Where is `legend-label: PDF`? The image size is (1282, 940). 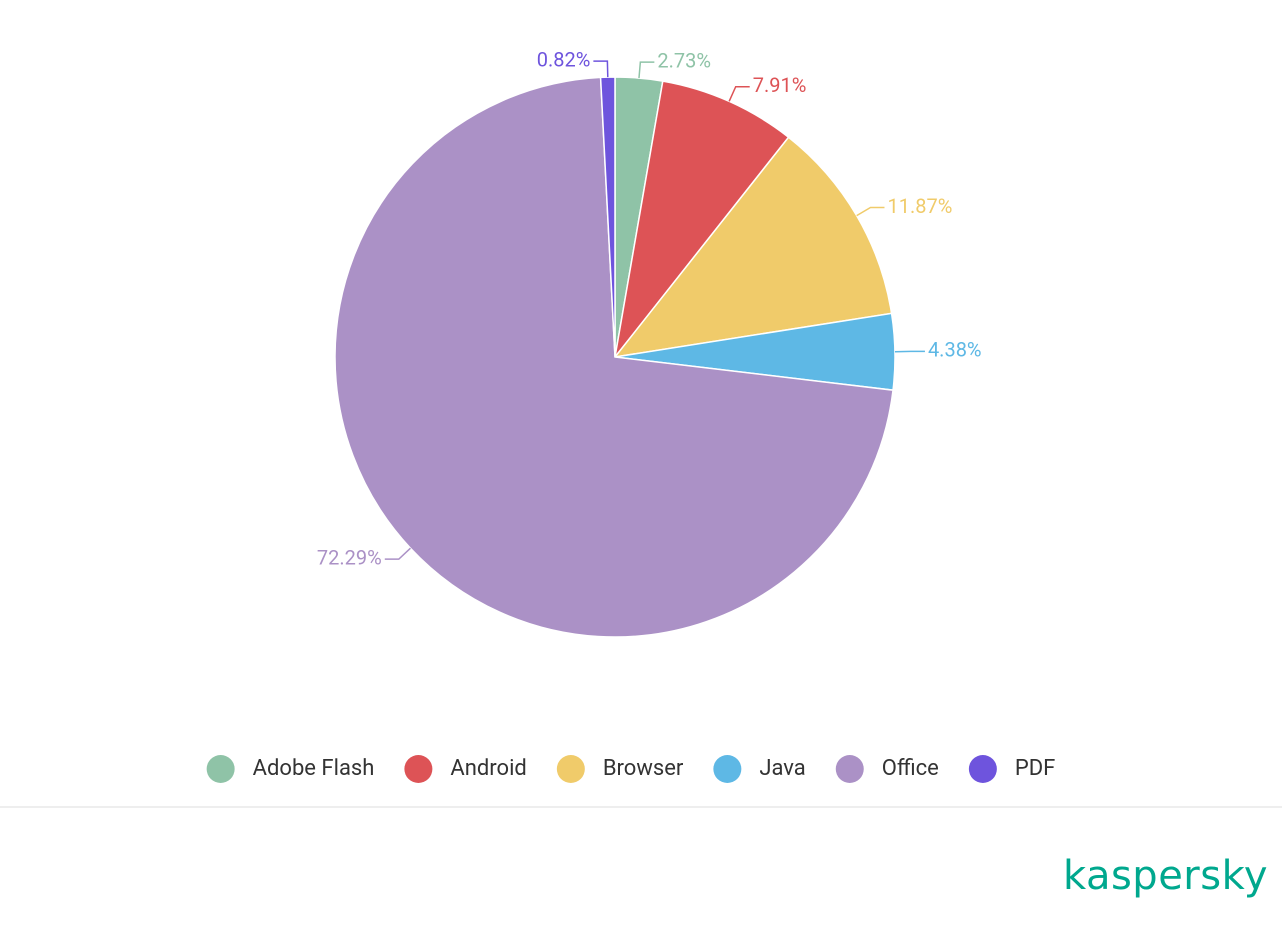
legend-label: PDF is located at coordinates (1035, 768).